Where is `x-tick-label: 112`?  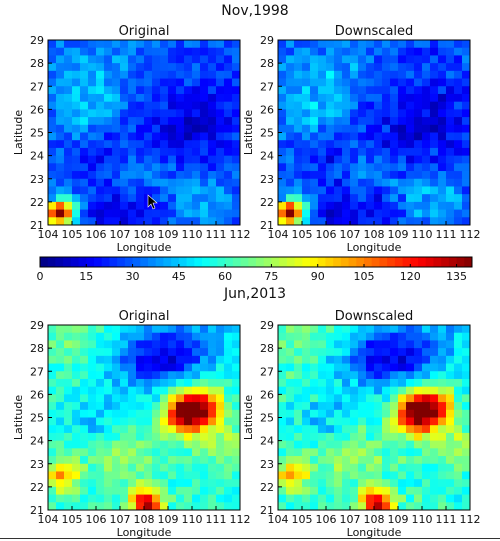 x-tick-label: 112 is located at coordinates (240, 234).